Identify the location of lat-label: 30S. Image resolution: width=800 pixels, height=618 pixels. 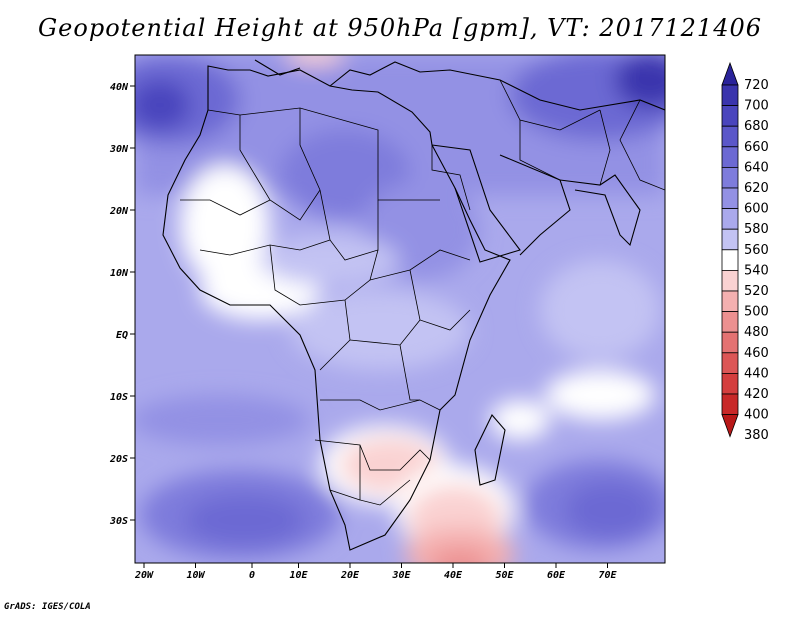
(118, 521).